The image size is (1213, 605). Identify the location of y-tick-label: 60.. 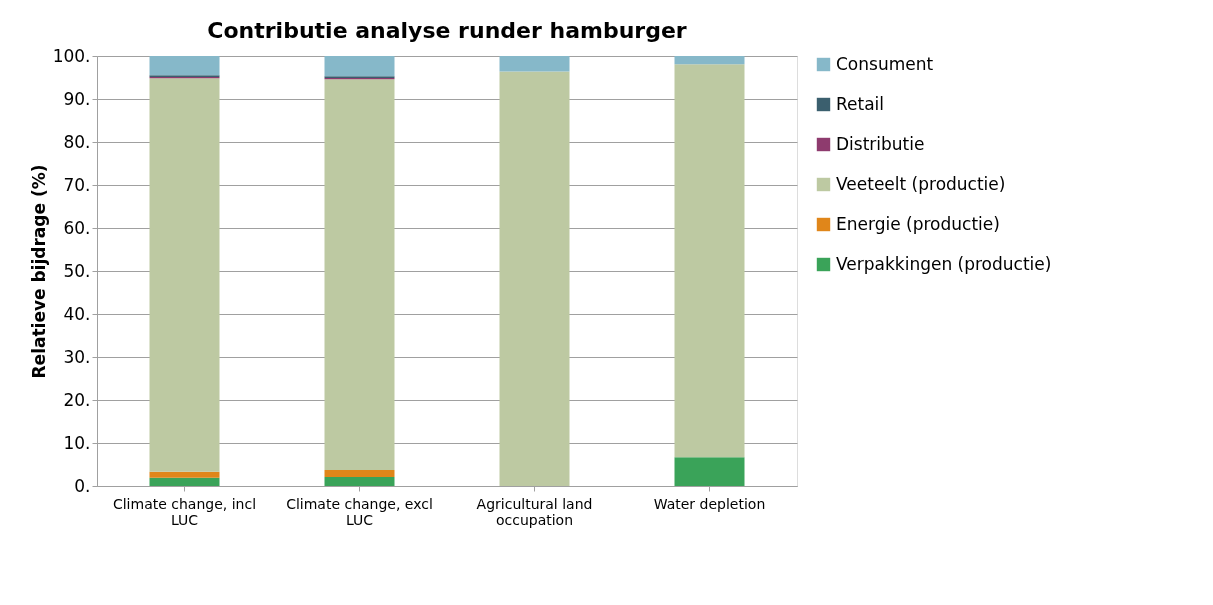
(77, 227).